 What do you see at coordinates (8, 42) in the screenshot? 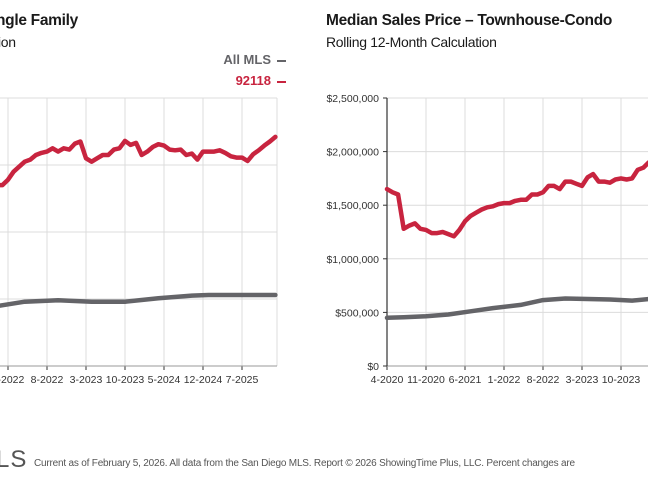
I see `chart-subtitle-single-family: ion` at bounding box center [8, 42].